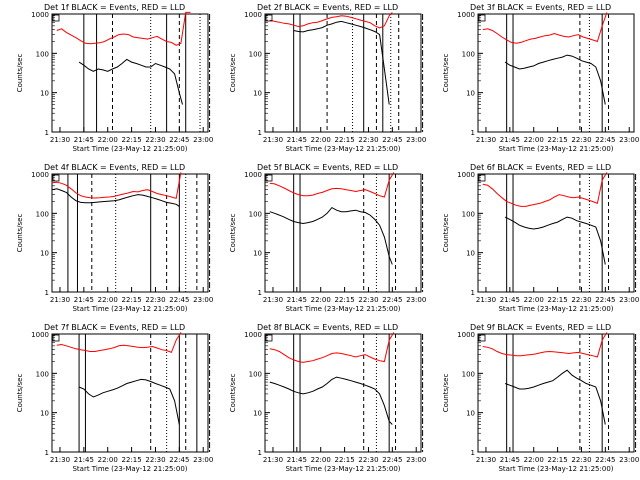 This screenshot has width=640, height=480. Describe the element at coordinates (327, 7) in the screenshot. I see `chart-title: Det 2f BLACK = Events, RED = LLD` at that location.